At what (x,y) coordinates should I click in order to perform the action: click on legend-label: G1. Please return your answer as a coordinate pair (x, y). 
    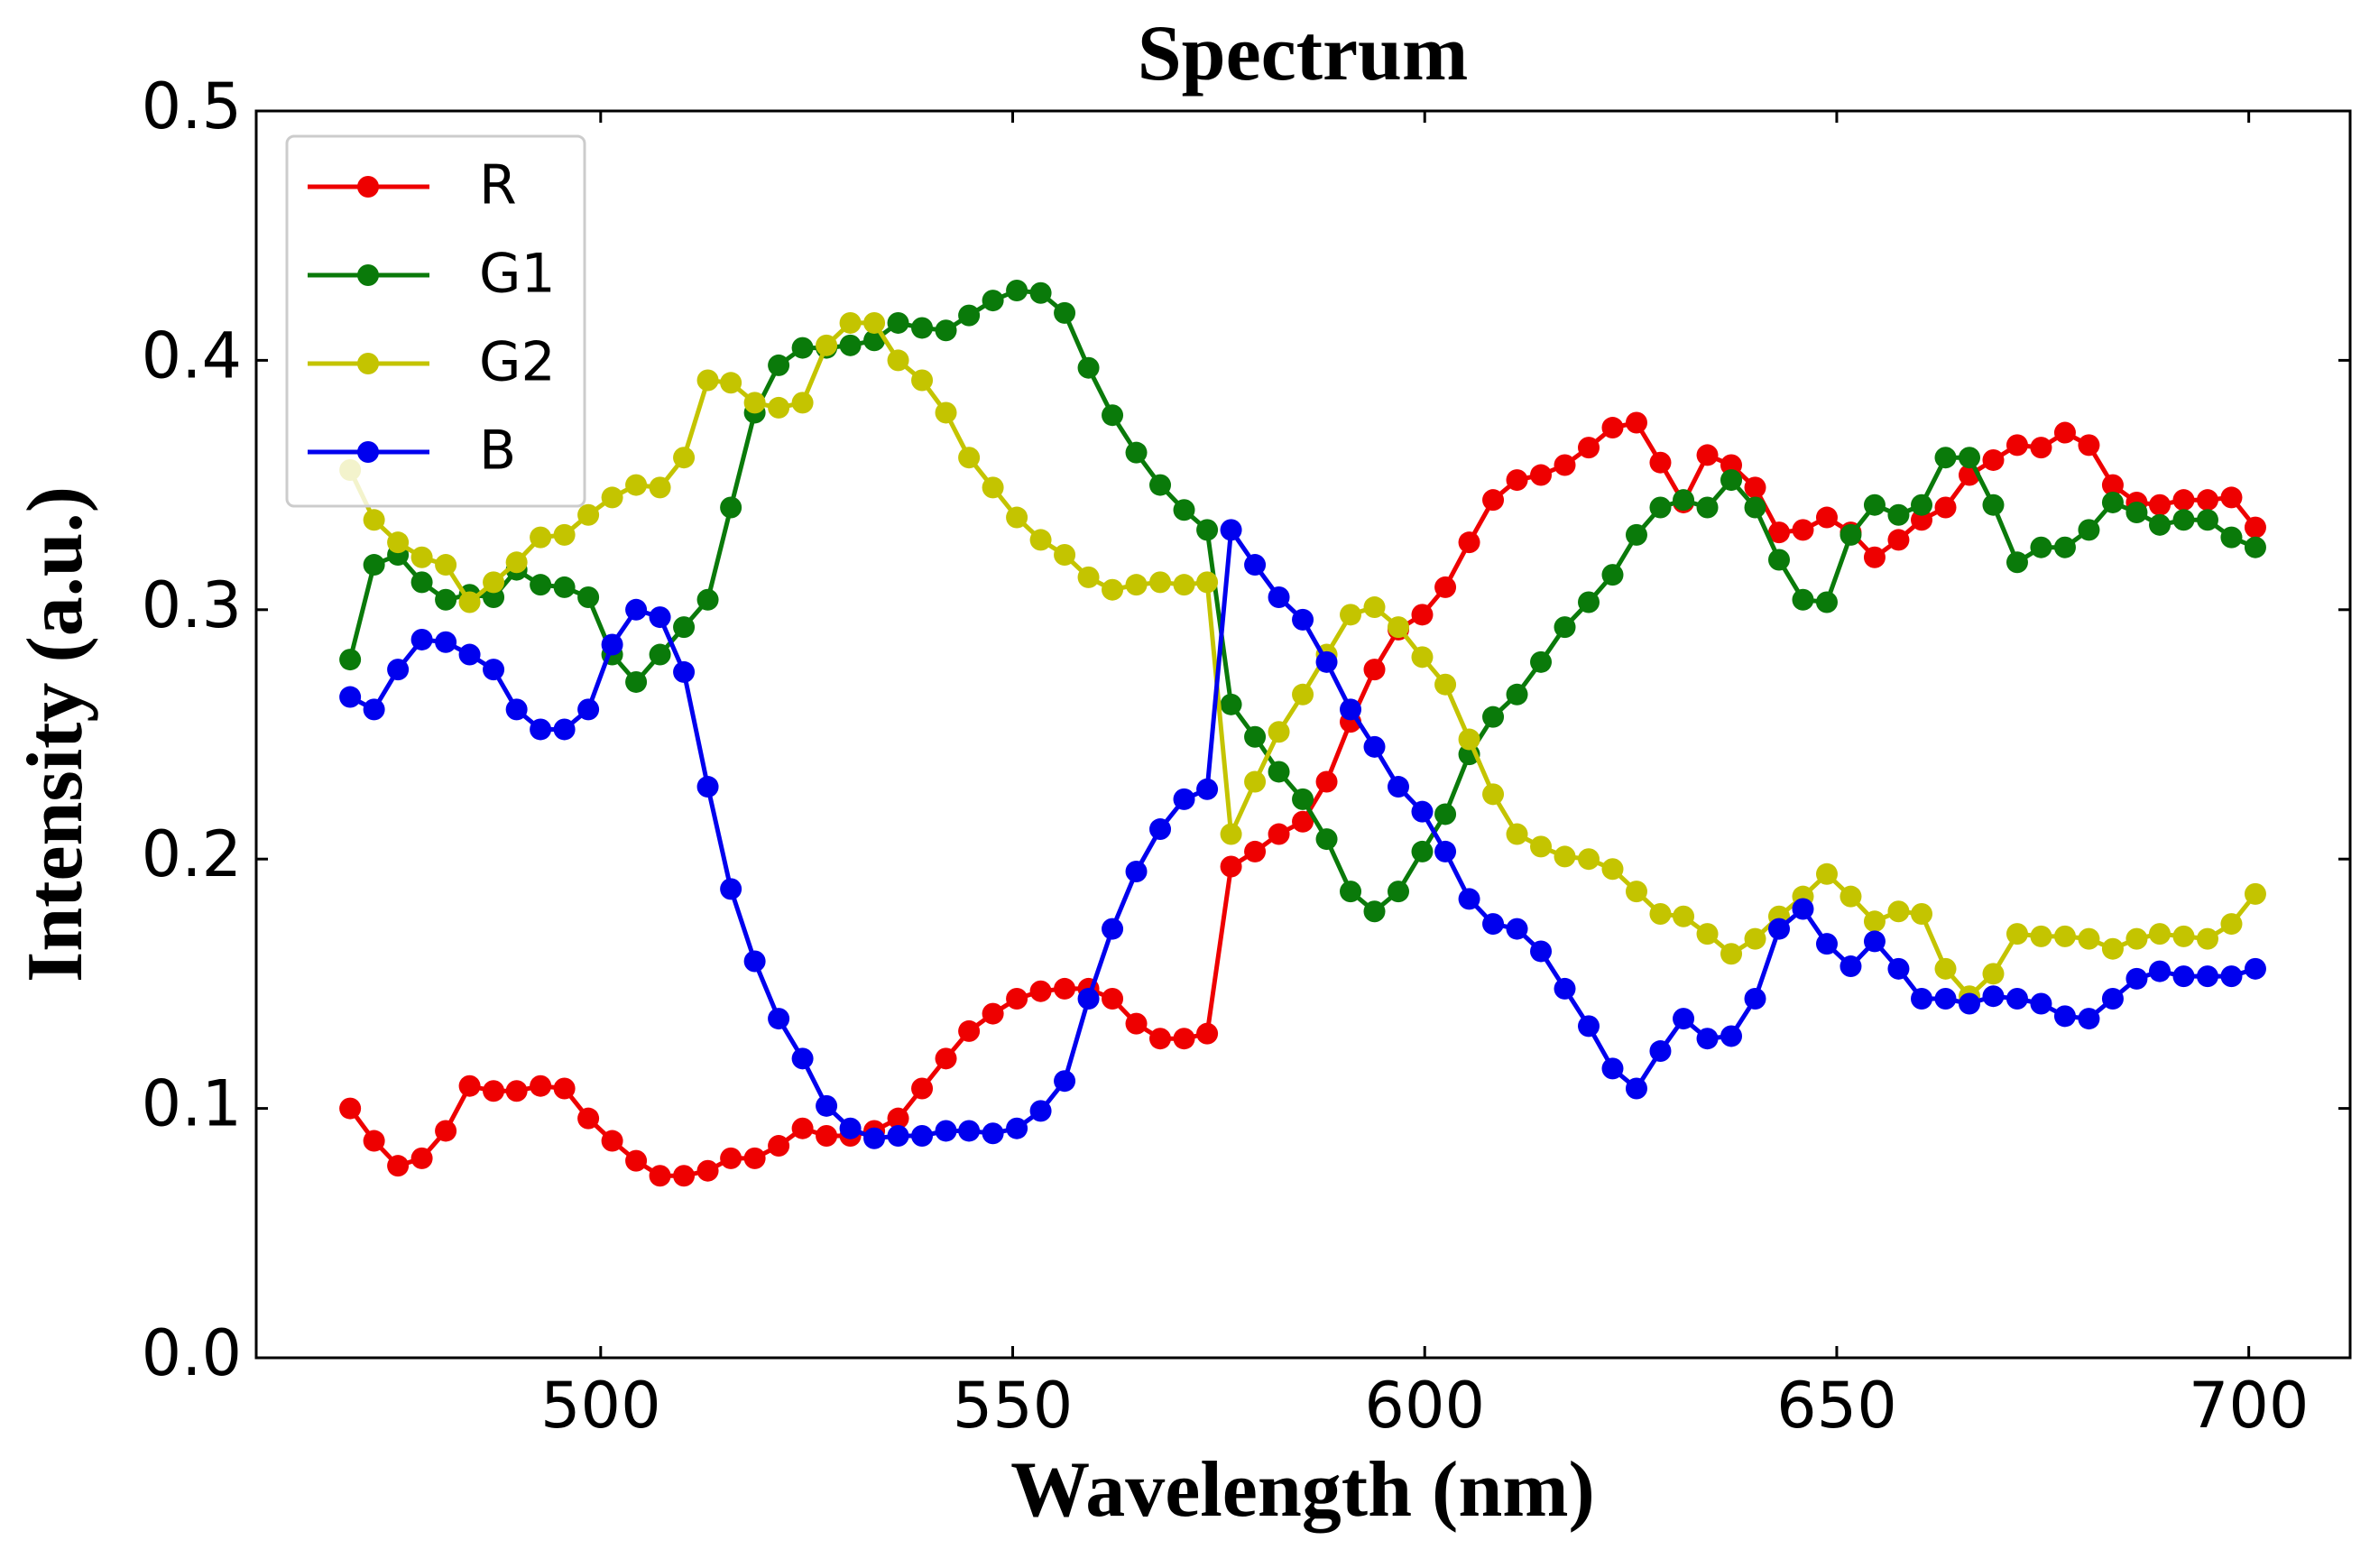
    Looking at the image, I should click on (517, 274).